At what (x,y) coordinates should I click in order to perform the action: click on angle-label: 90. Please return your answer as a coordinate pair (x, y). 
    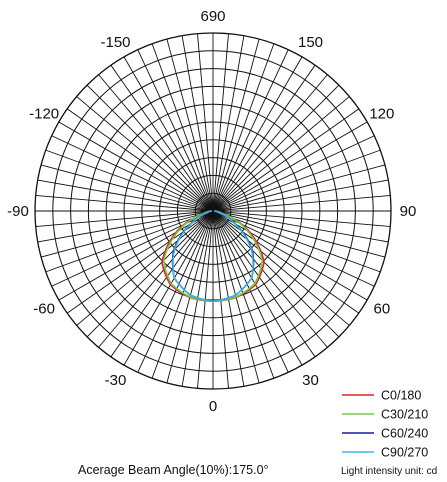
    Looking at the image, I should click on (408, 211).